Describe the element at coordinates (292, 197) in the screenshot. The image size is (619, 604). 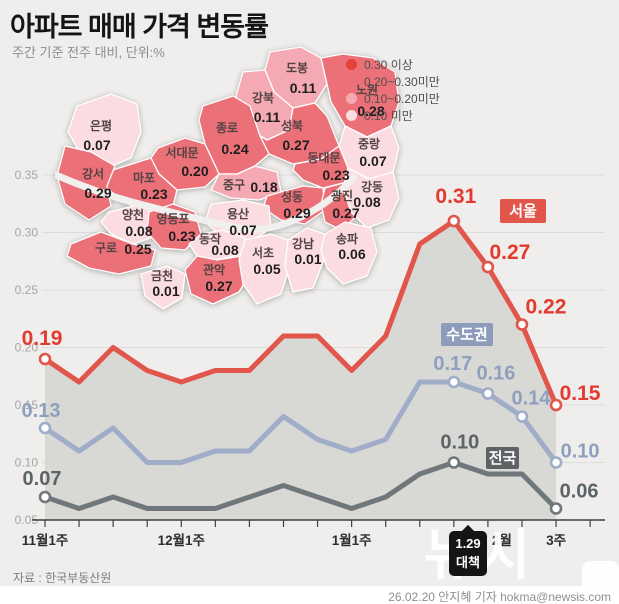
I see `map-district-name: 성동` at that location.